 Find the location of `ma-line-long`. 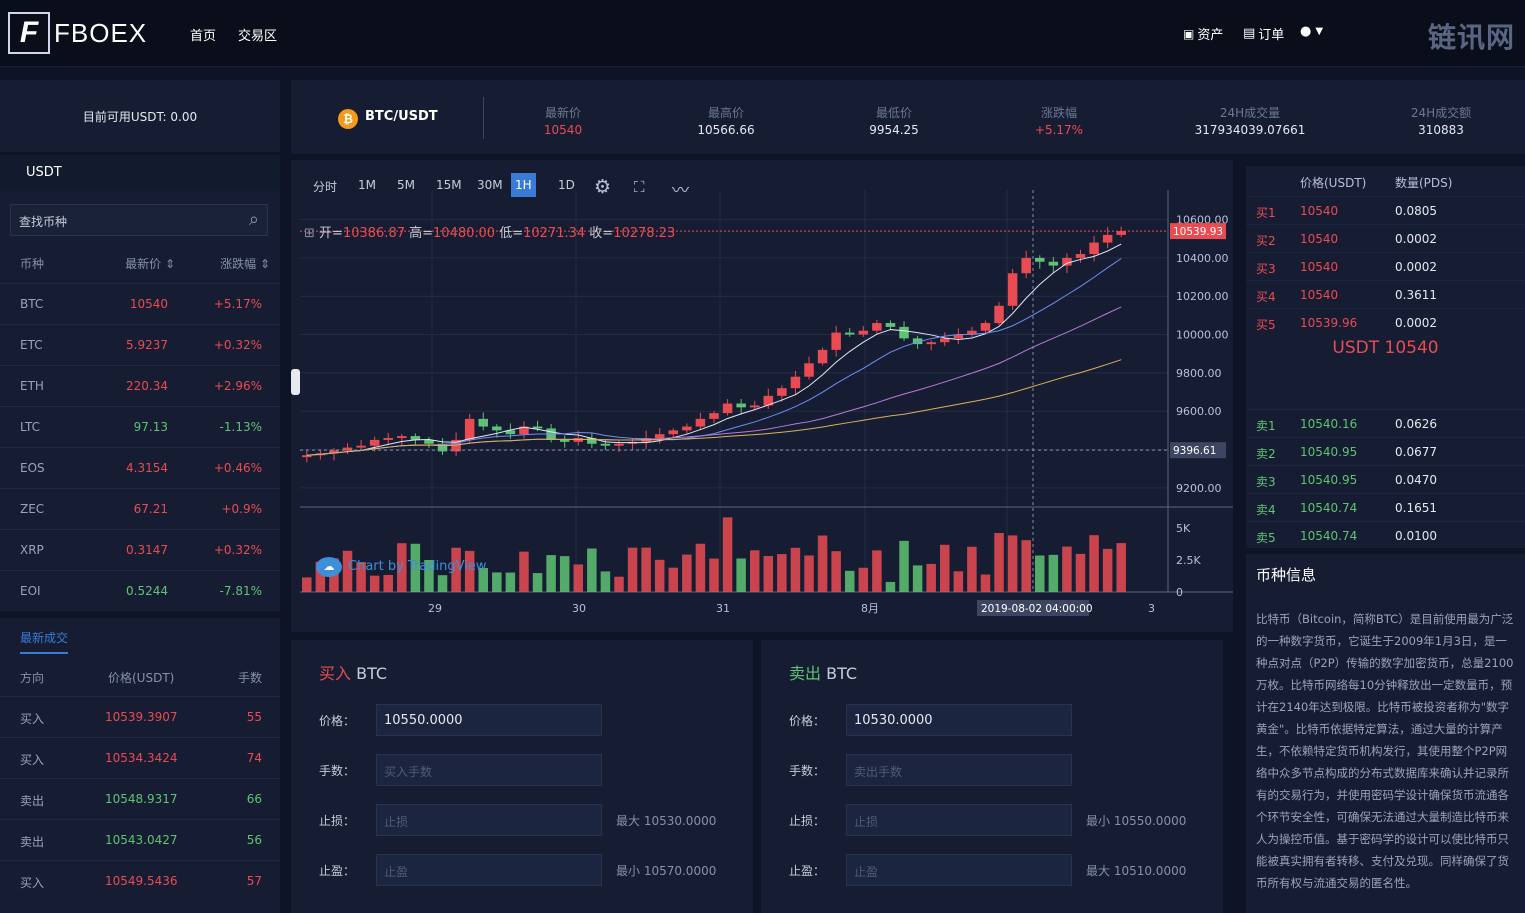

ma-line-long is located at coordinates (714, 381).